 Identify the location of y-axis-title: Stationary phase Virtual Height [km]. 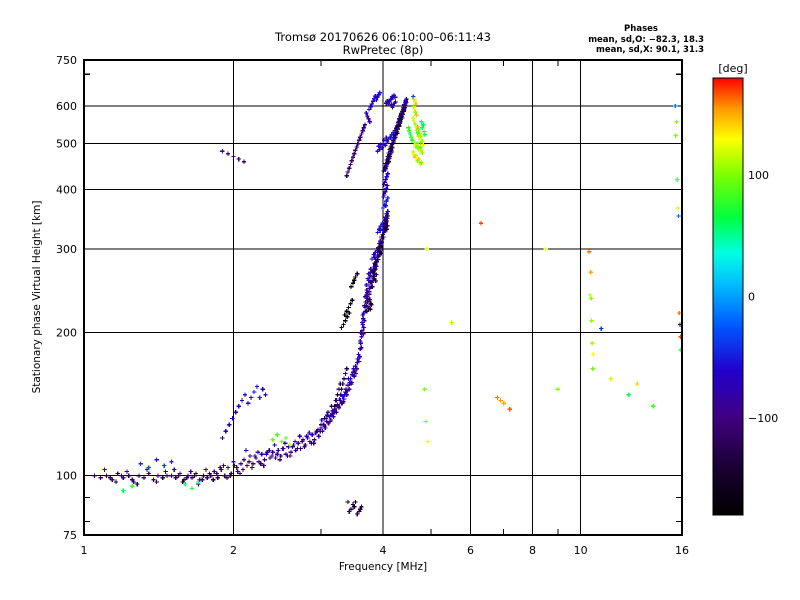
(37, 297).